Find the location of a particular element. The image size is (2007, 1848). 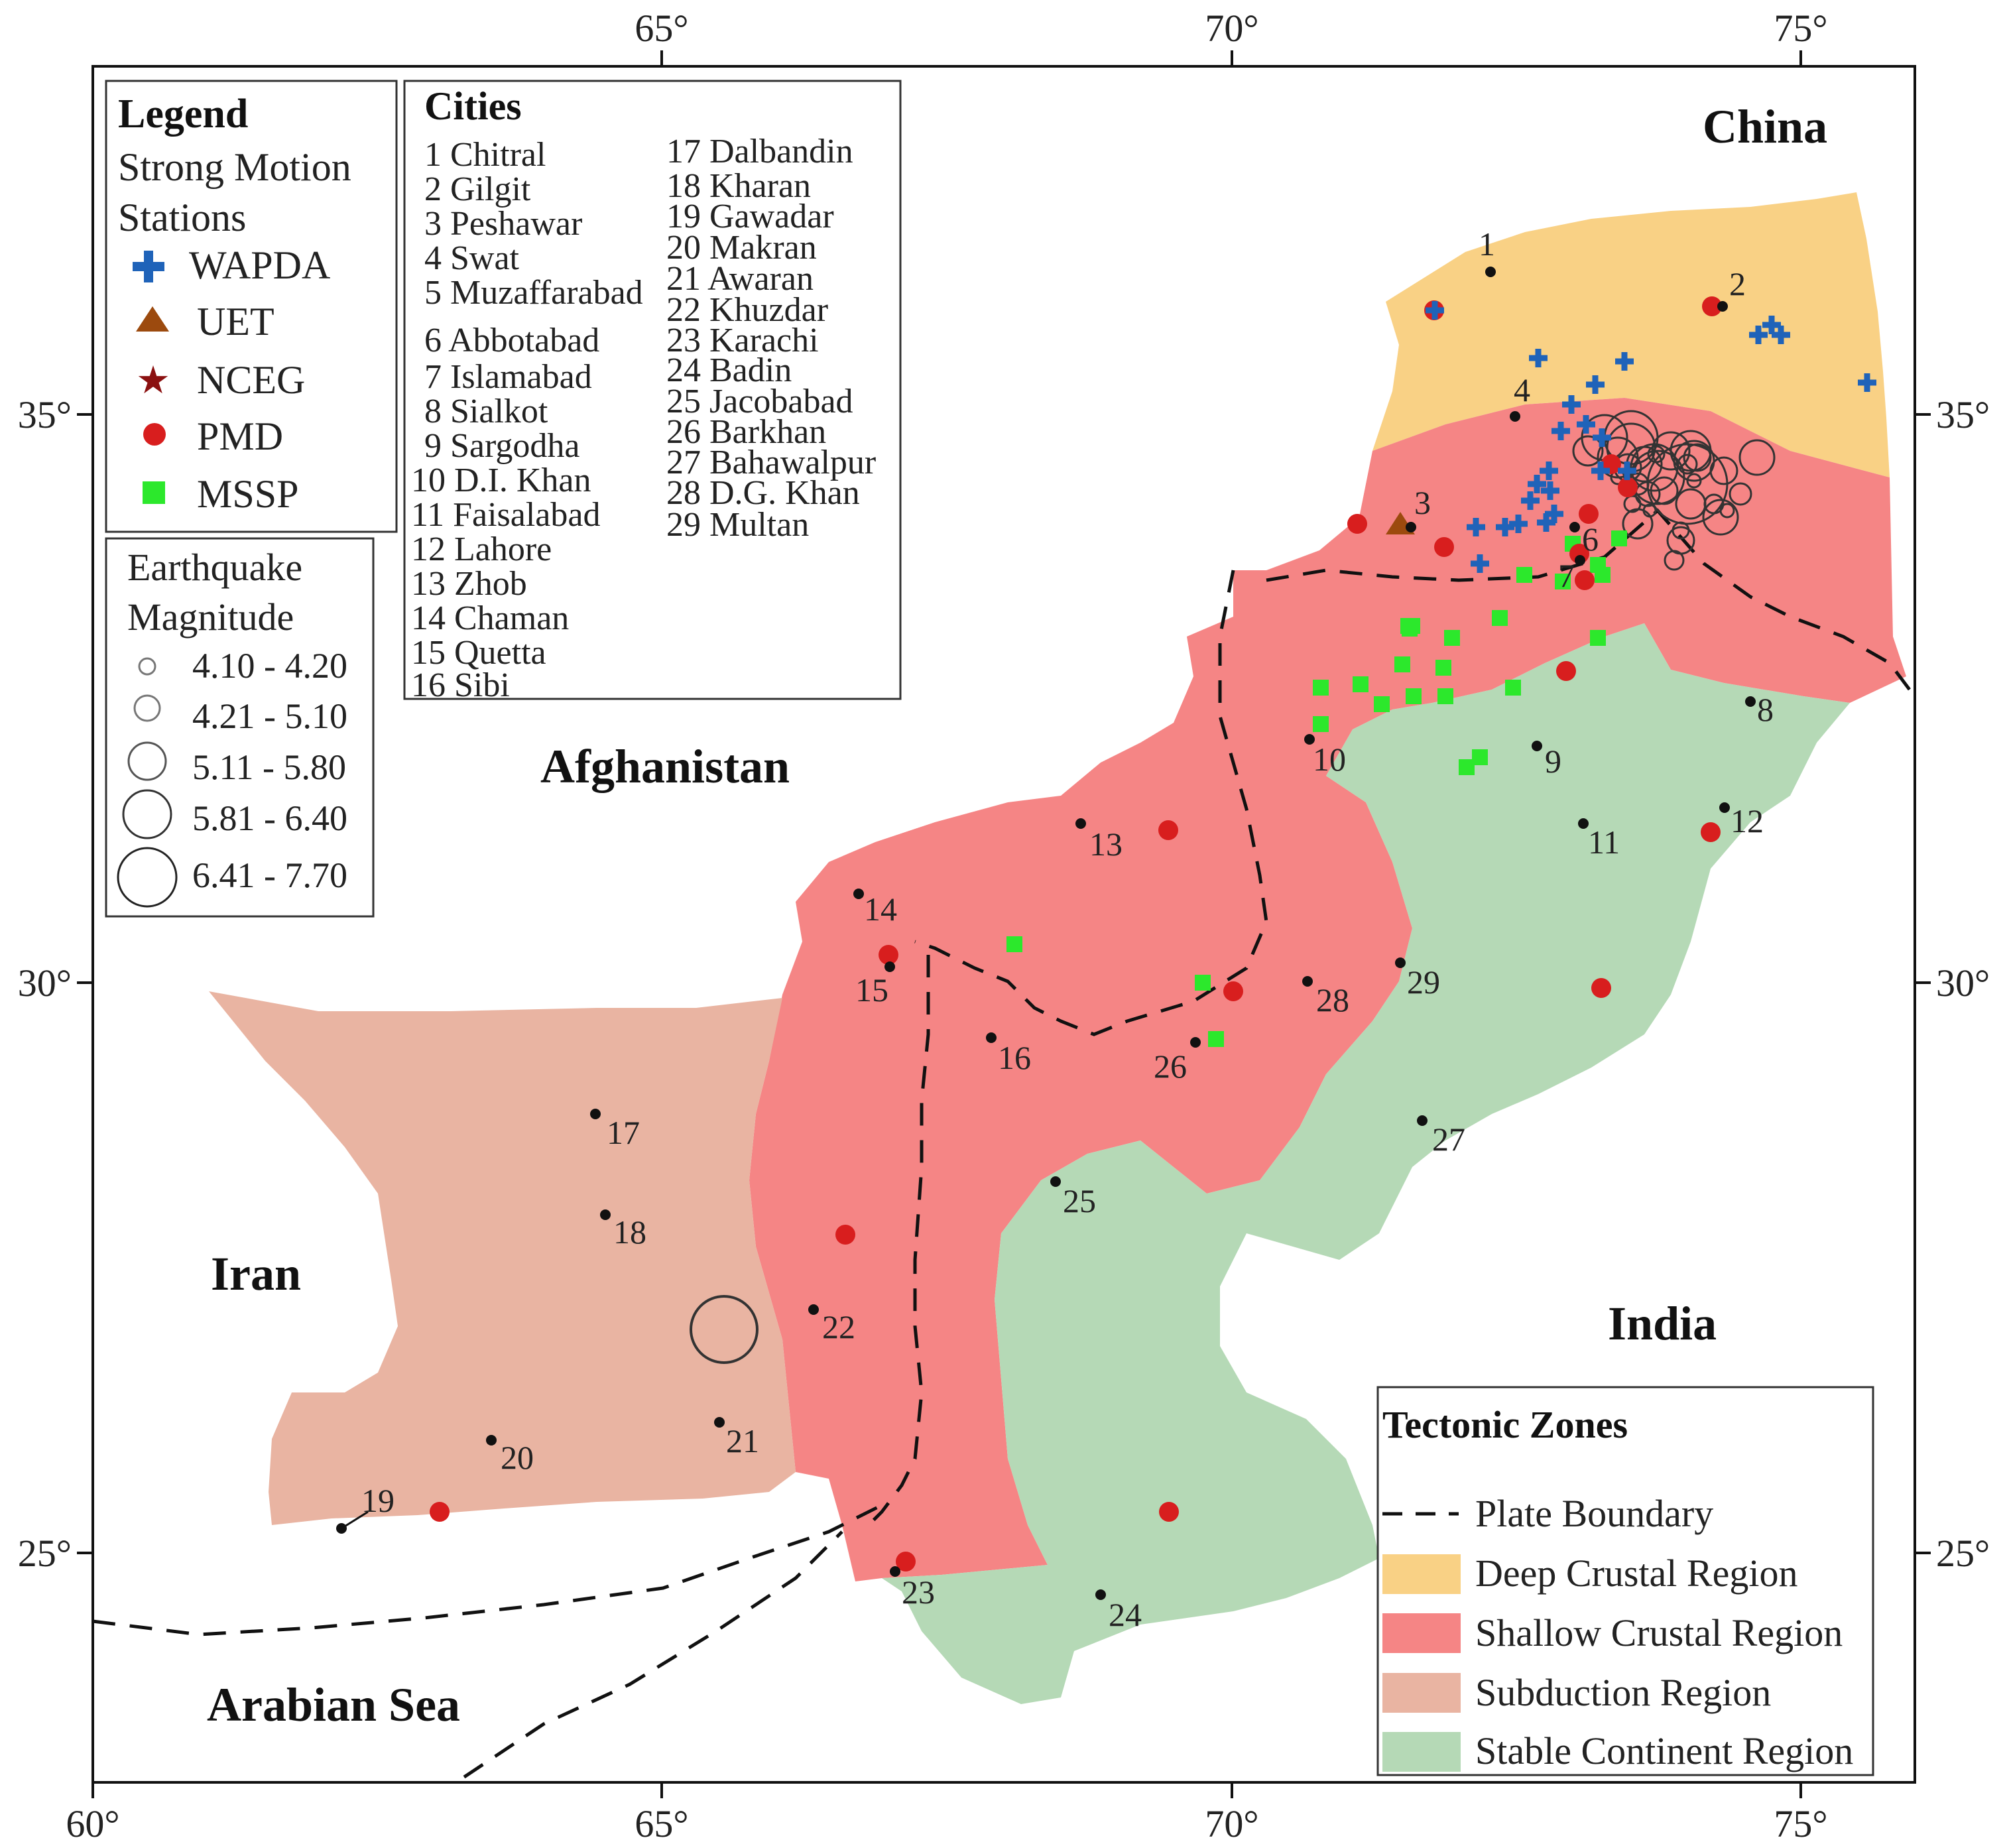

legend-mssp-icon is located at coordinates (154, 492).